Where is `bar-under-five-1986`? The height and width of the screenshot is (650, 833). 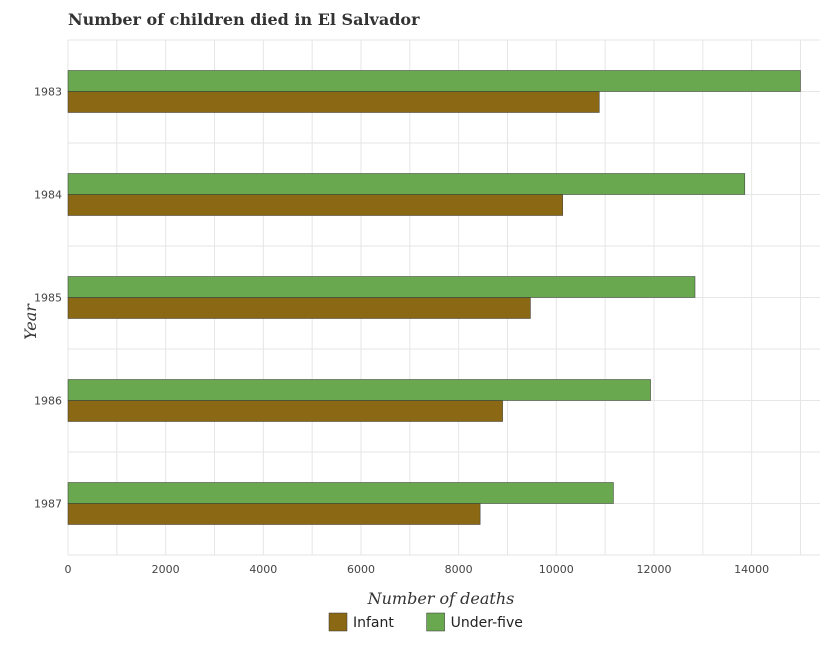
bar-under-five-1986 is located at coordinates (359, 390).